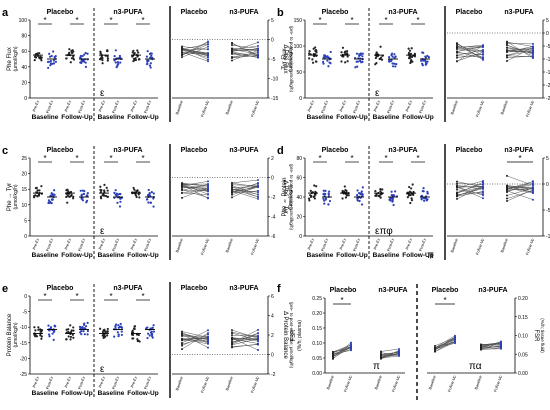  I want to click on stat-annotation: πα, so click(475, 366).